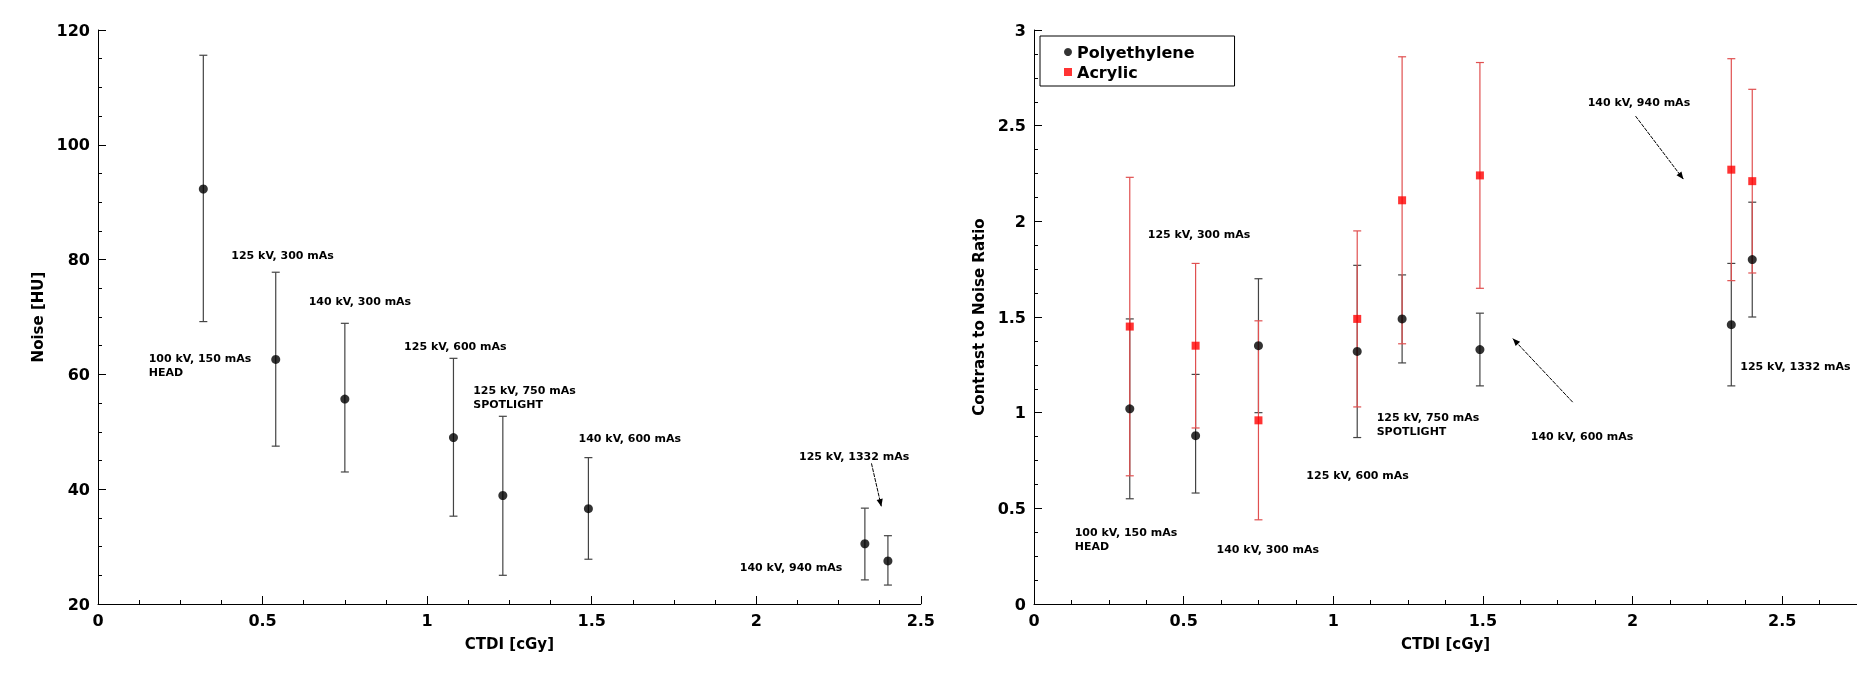 The height and width of the screenshot is (673, 1865). Describe the element at coordinates (38, 317) in the screenshot. I see `y-axis-title: Noise [HU]` at that location.